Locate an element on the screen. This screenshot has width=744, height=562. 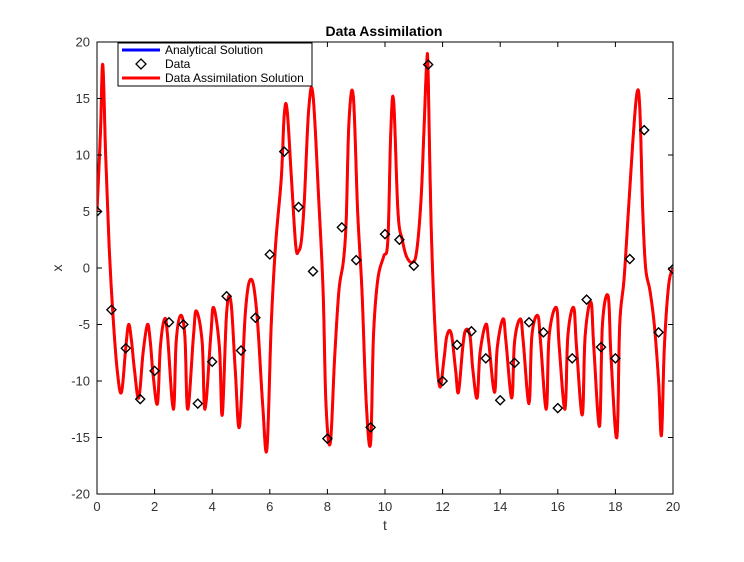
chart-title: Data Assimilation is located at coordinates (384, 31).